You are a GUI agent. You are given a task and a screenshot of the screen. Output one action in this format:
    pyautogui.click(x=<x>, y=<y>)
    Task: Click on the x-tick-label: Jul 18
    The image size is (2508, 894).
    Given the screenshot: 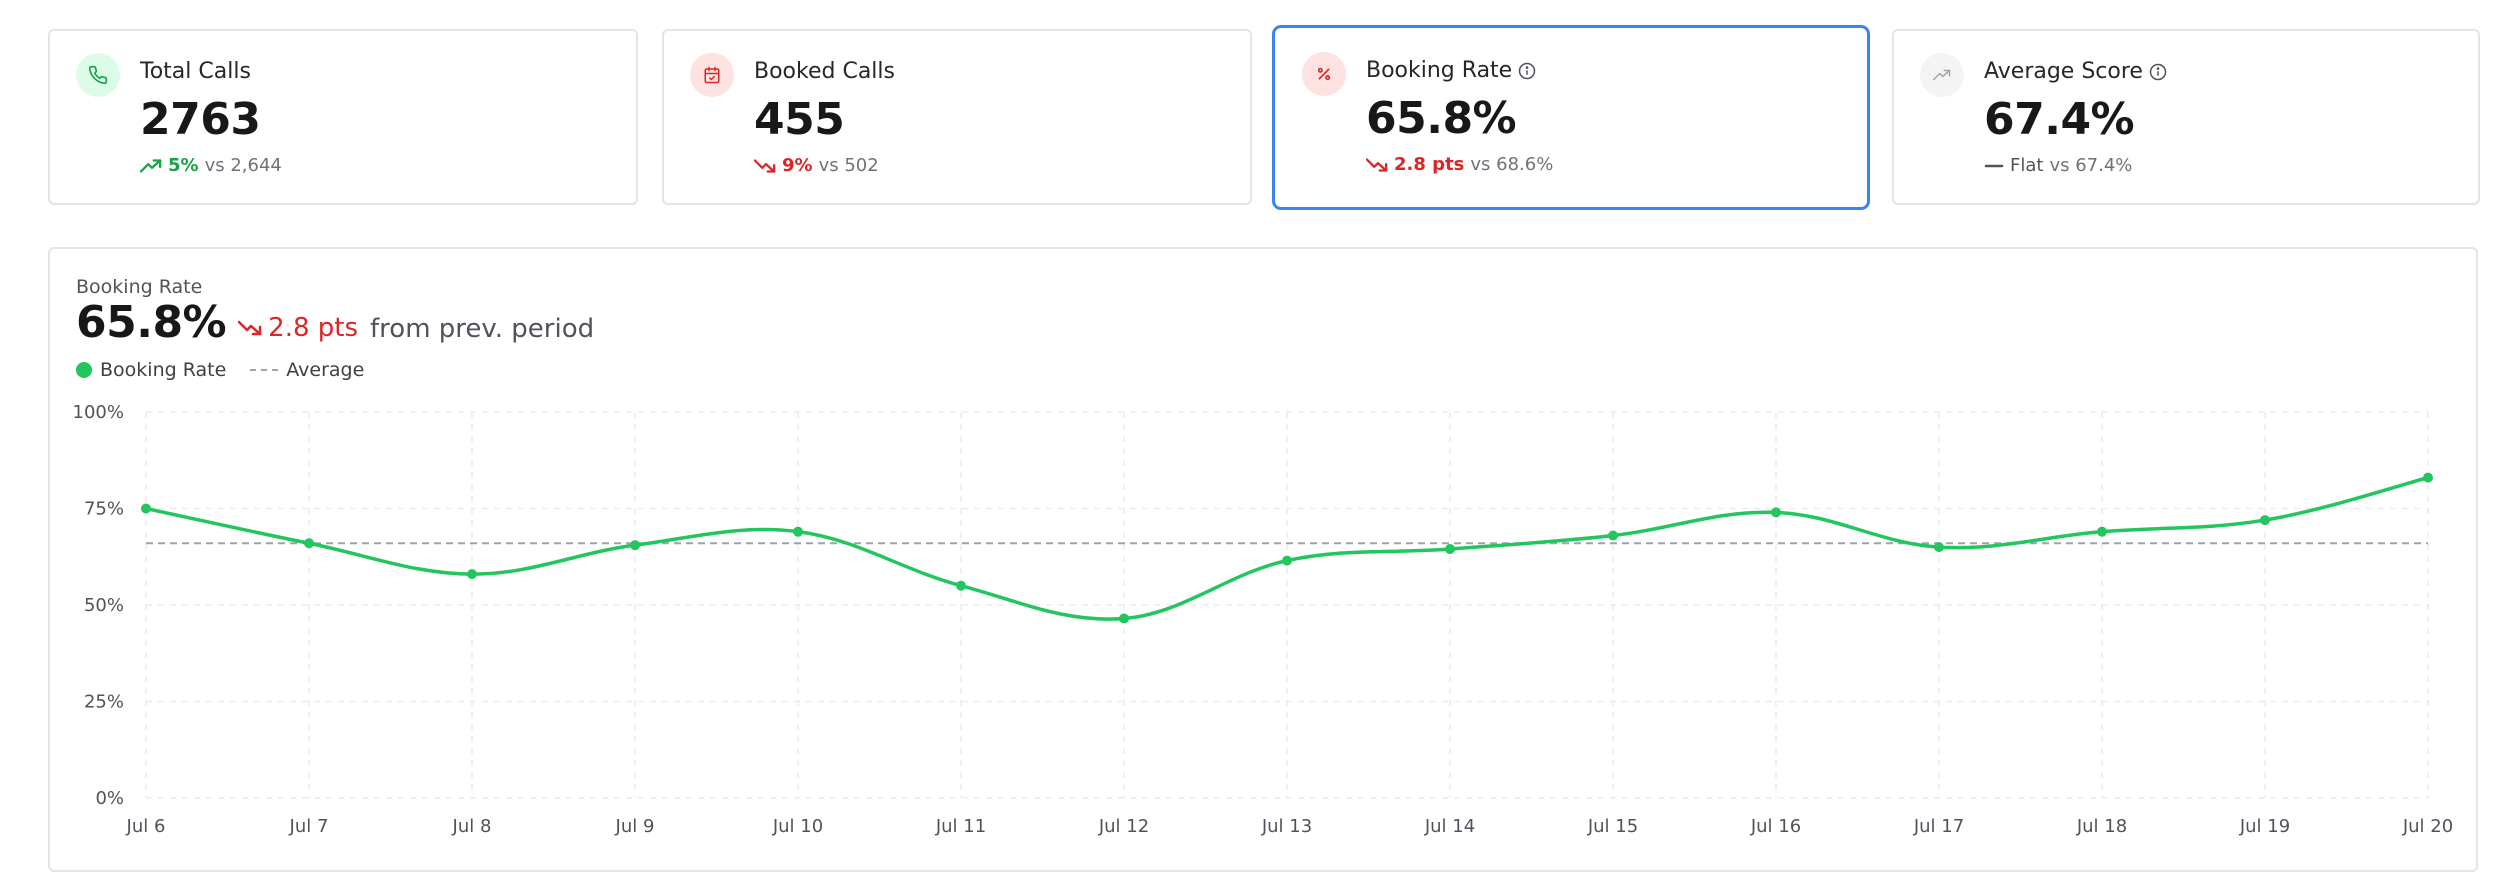 What is the action you would take?
    pyautogui.click(x=2101, y=826)
    